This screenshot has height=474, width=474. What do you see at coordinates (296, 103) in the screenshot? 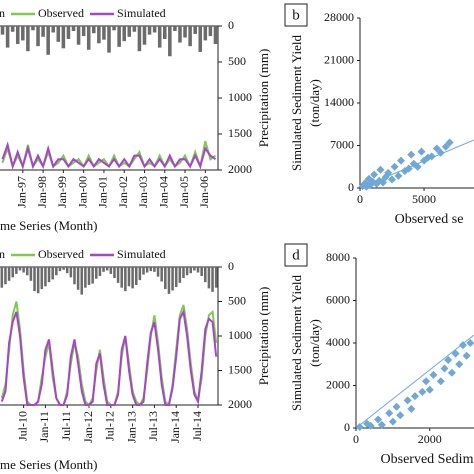
I see `y-axis-label: Simulated Sediment Yield` at bounding box center [296, 103].